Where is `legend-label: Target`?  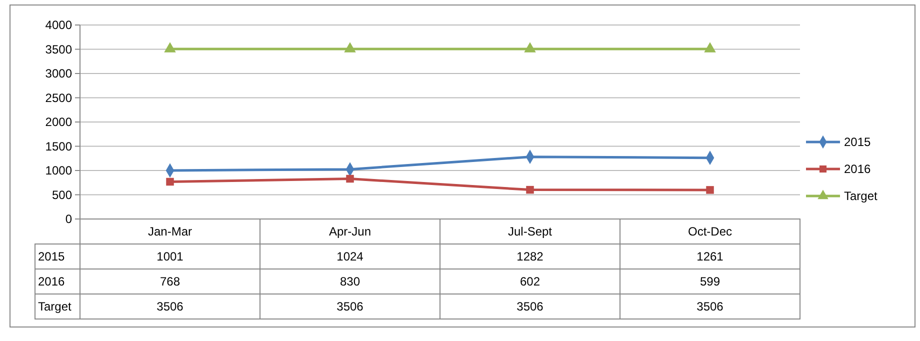 legend-label: Target is located at coordinates (861, 196).